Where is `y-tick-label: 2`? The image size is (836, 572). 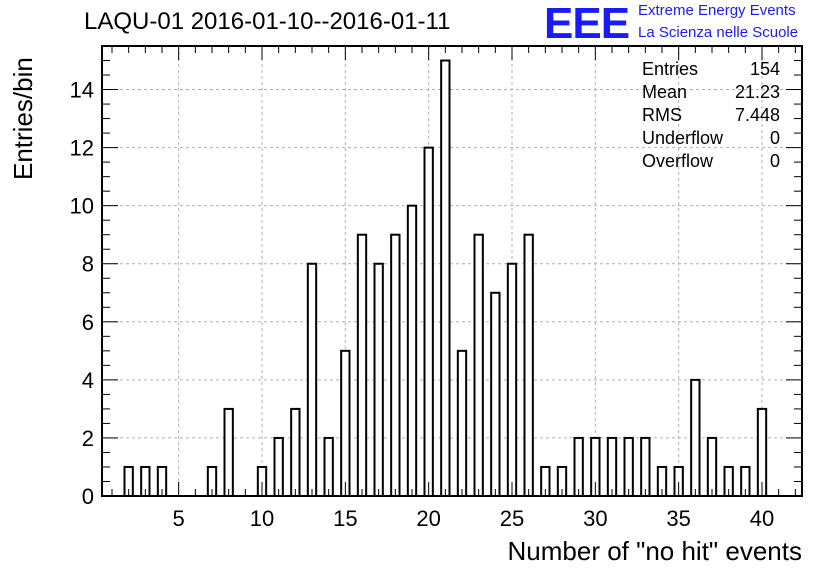
y-tick-label: 2 is located at coordinates (88, 438).